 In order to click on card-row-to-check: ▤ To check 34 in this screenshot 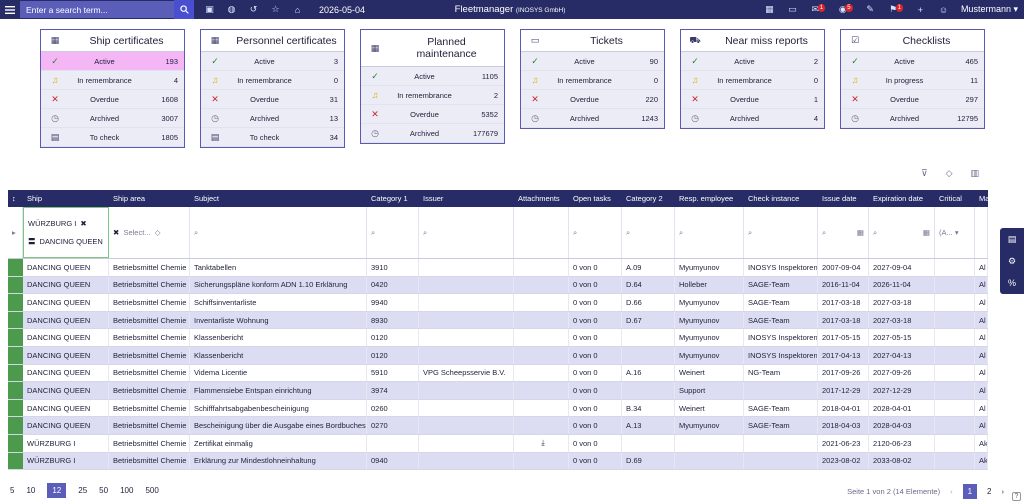, I will do `click(272, 137)`.